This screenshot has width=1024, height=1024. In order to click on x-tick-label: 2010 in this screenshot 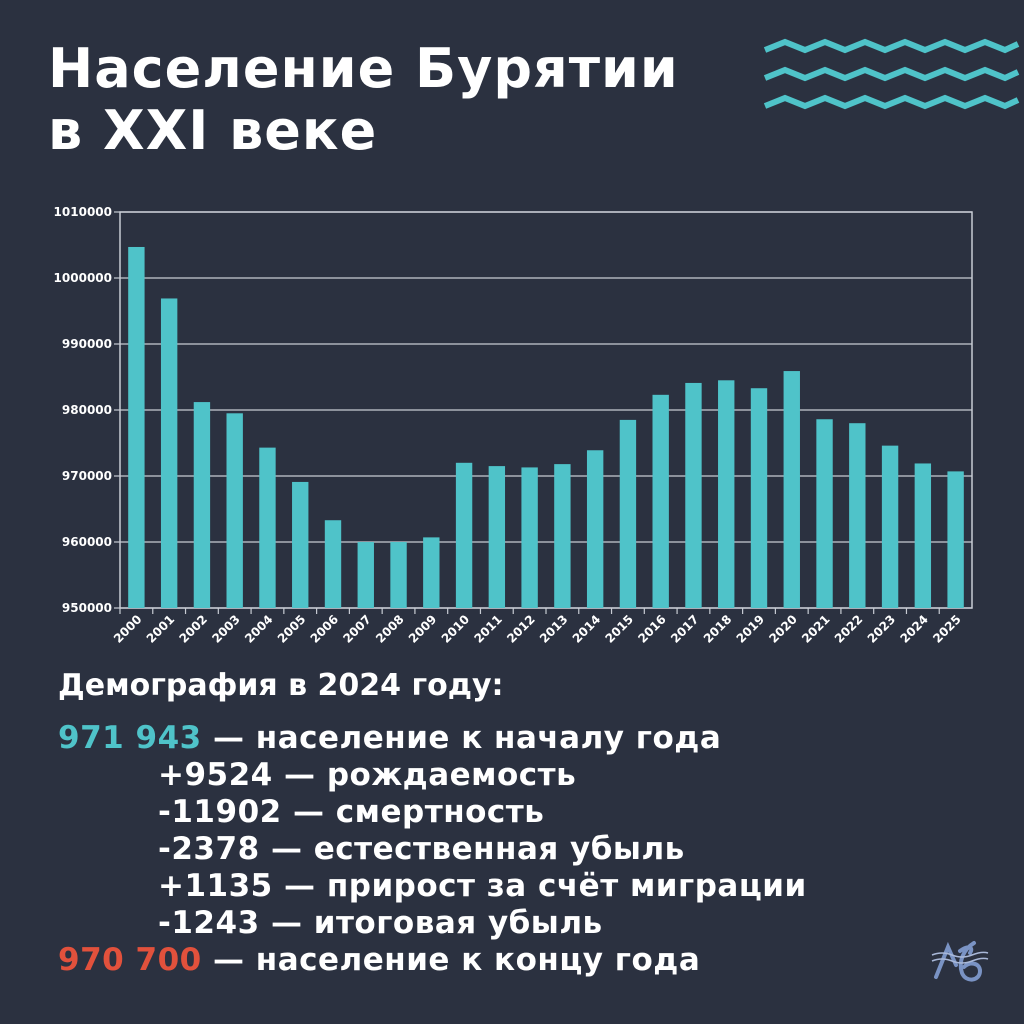, I will do `click(456, 629)`.